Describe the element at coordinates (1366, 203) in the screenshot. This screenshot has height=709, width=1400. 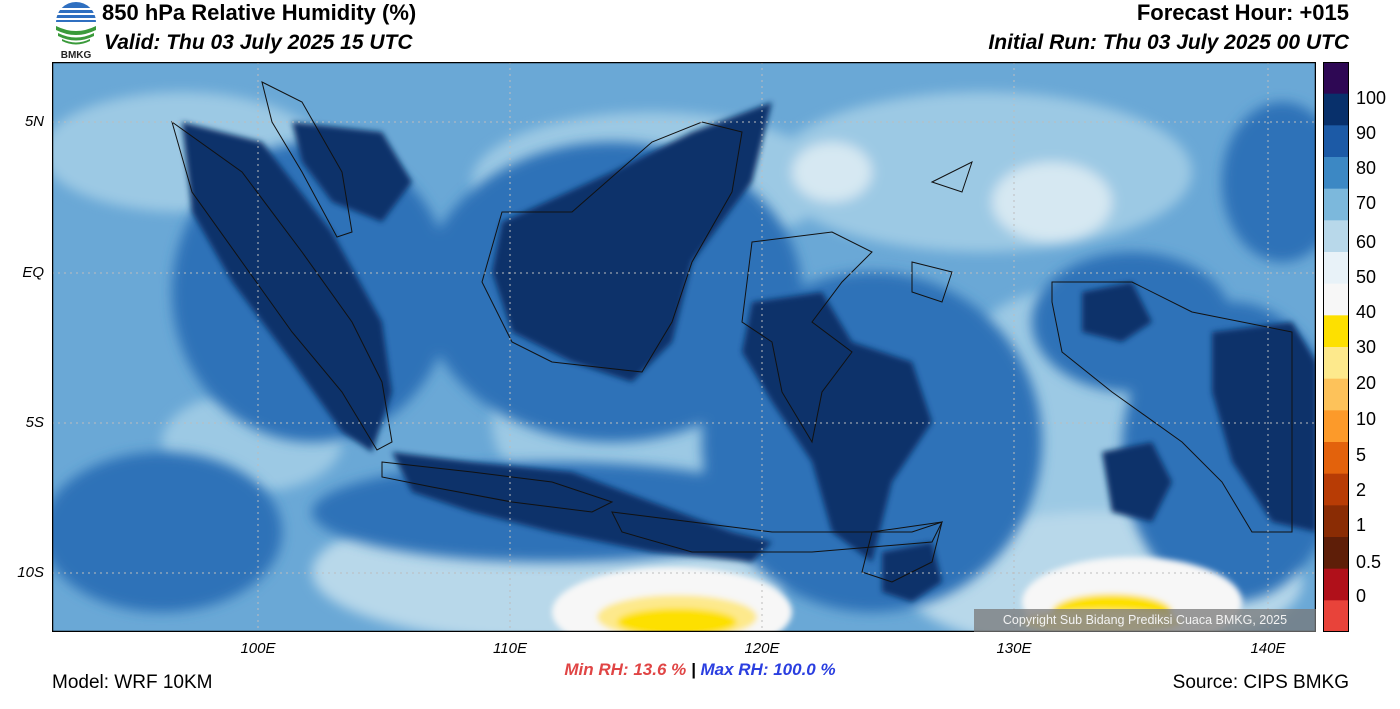
I see `colorbar-label: 70` at that location.